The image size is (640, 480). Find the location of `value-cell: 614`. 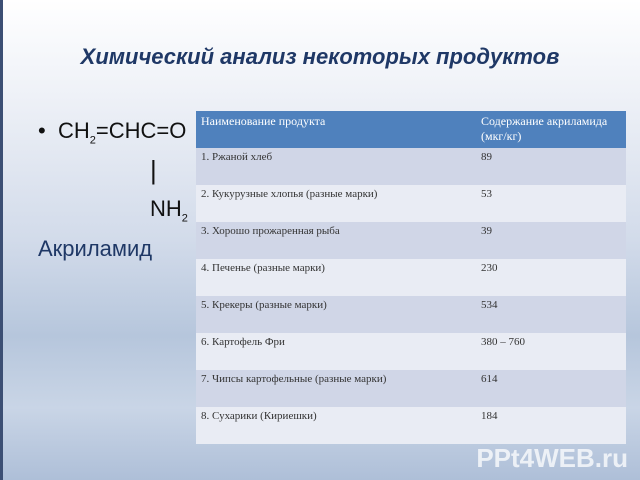

value-cell: 614 is located at coordinates (551, 388).